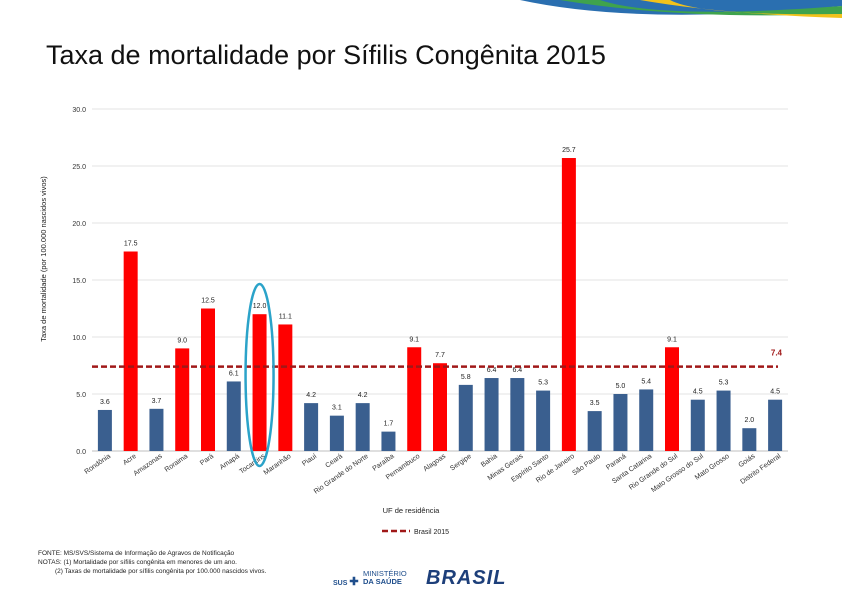 The image size is (842, 595). What do you see at coordinates (309, 460) in the screenshot?
I see `x-tick-label: Piauí` at bounding box center [309, 460].